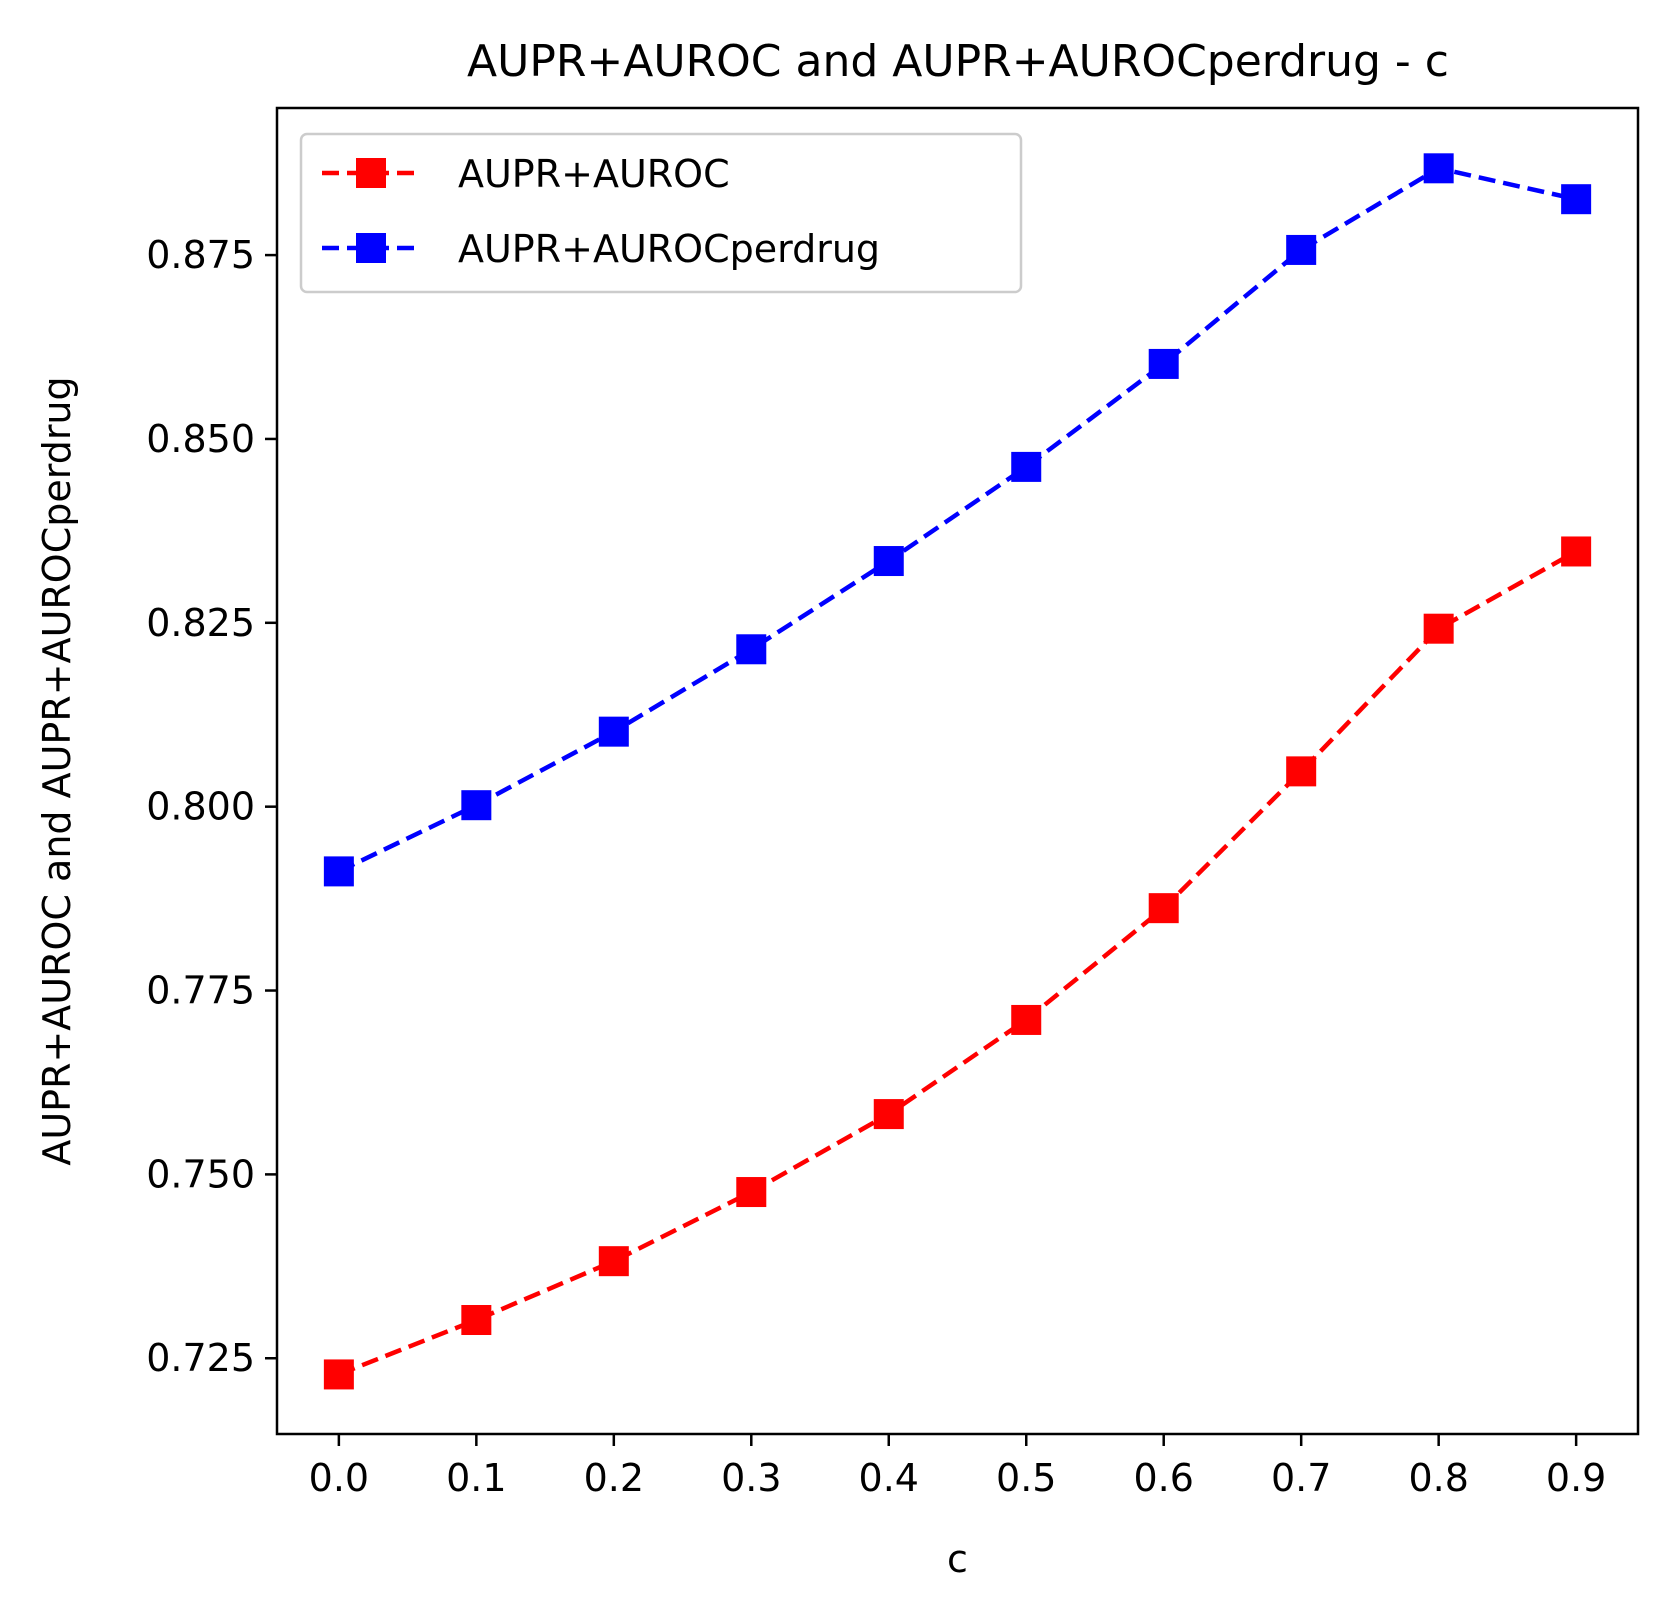 Image resolution: width=1667 pixels, height=1614 pixels. I want to click on y-tick-label: 0.825, so click(200, 623).